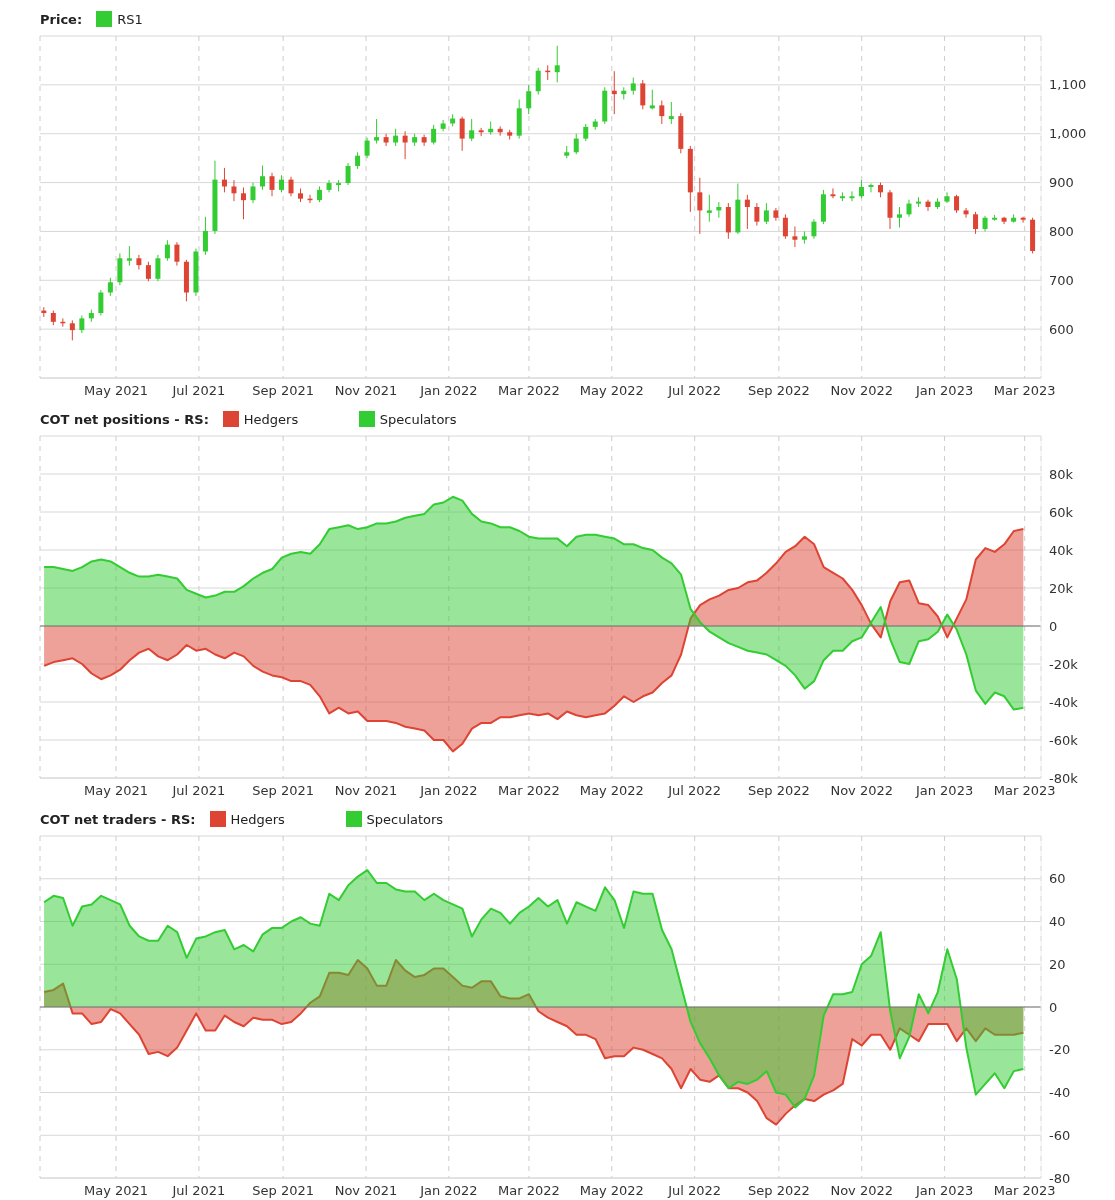 Image resolution: width=1115 pixels, height=1200 pixels. What do you see at coordinates (1061, 474) in the screenshot?
I see `y-tick-label: 80k` at bounding box center [1061, 474].